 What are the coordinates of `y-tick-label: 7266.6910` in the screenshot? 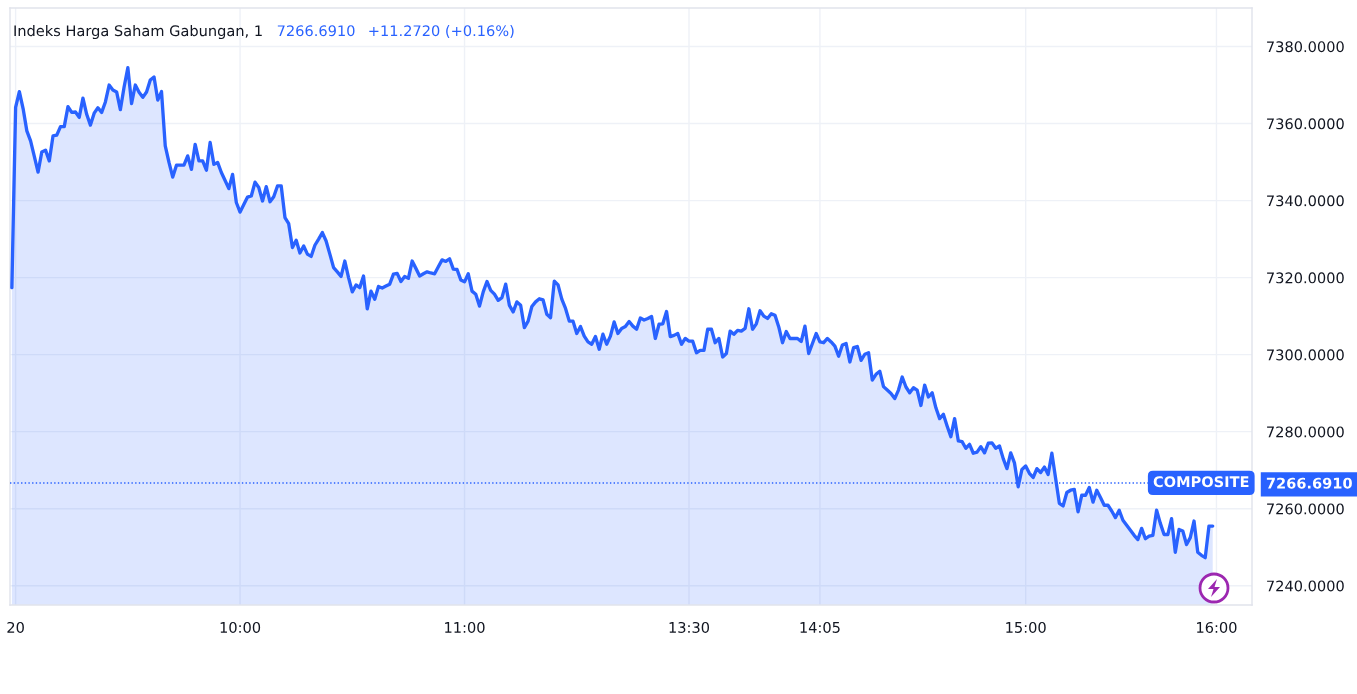 It's located at (1309, 483).